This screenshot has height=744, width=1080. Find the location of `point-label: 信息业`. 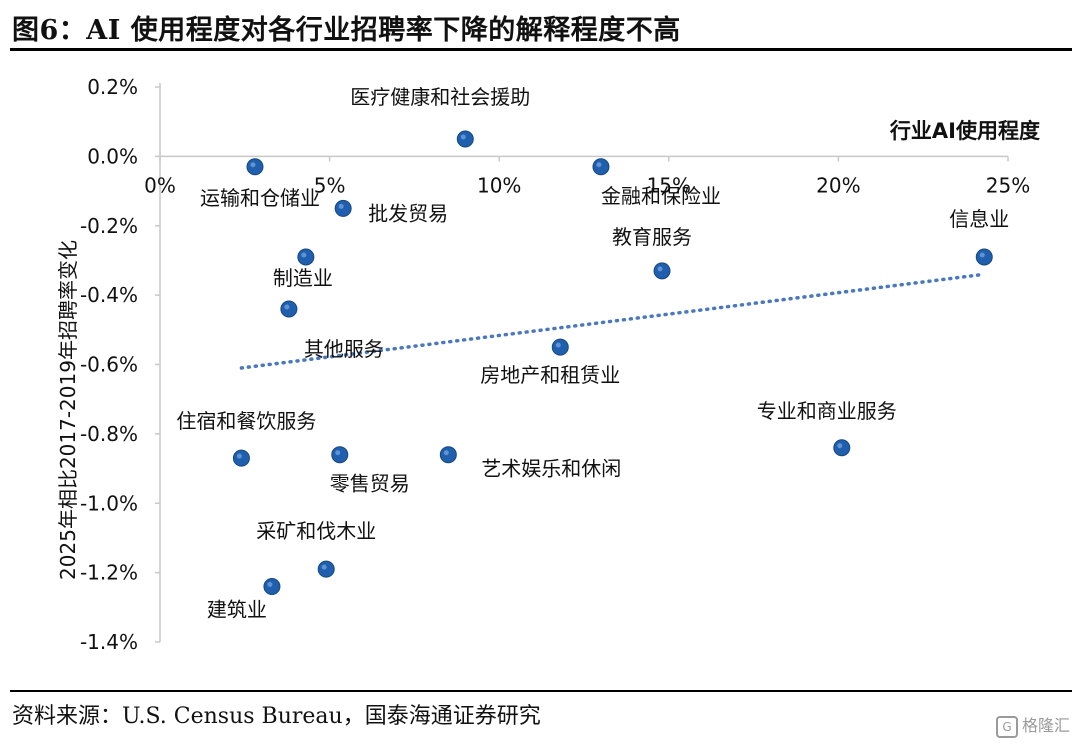

point-label: 信息业 is located at coordinates (979, 219).